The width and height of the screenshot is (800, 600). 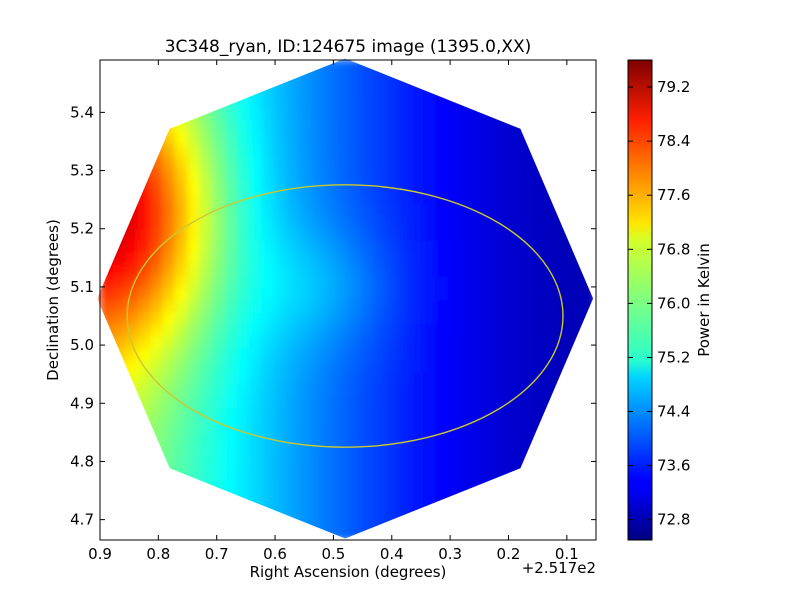 I want to click on x-axis-offset: +2.517e2, so click(x=559, y=568).